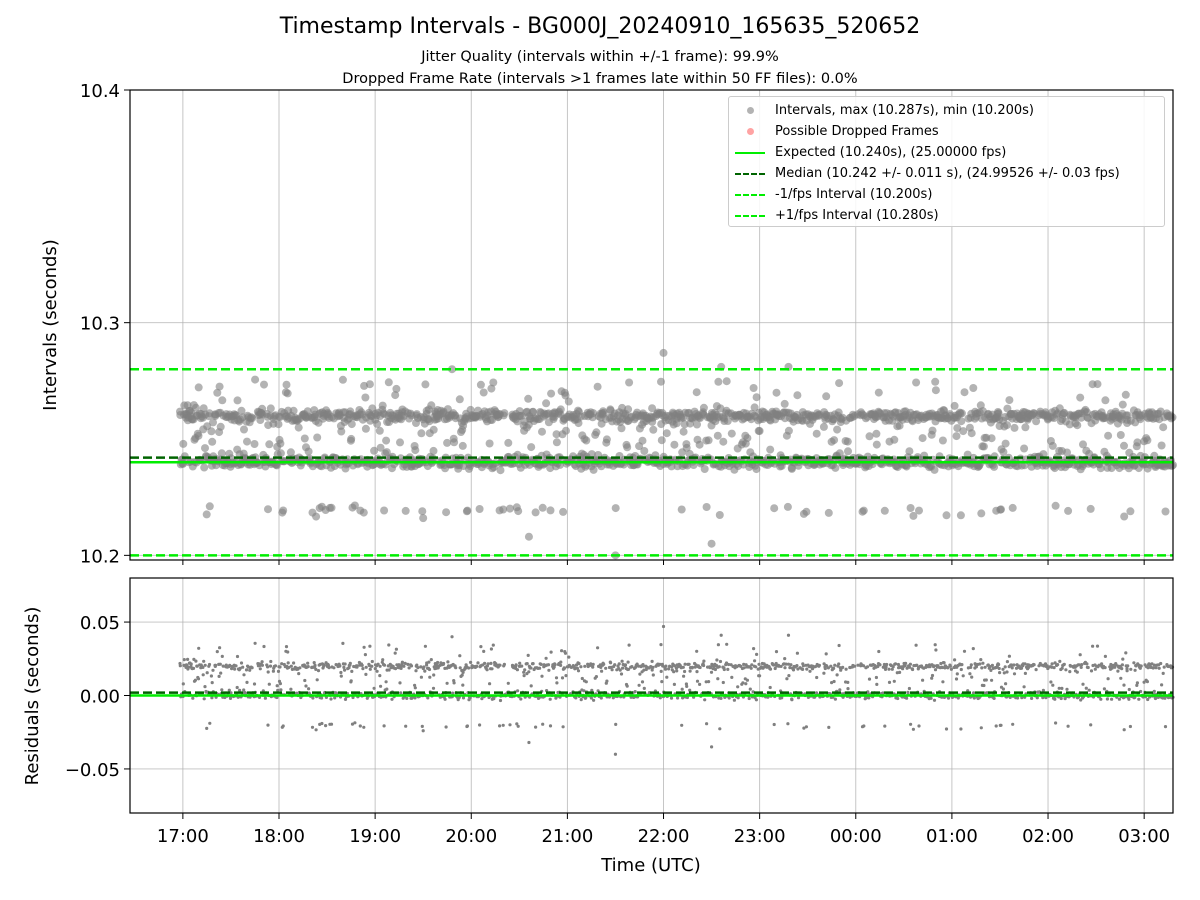 The image size is (1200, 900). I want to click on x-tick-label: 23:00, so click(760, 836).